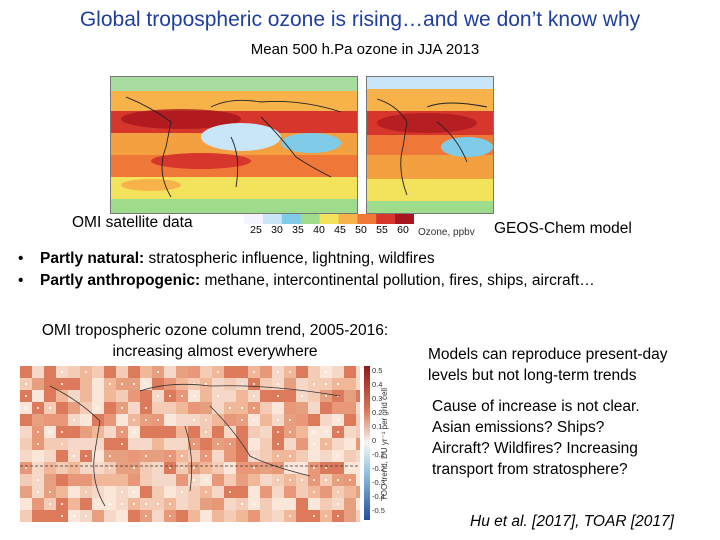 The width and height of the screenshot is (720, 540). I want to click on trend-tick: 0.5, so click(377, 370).